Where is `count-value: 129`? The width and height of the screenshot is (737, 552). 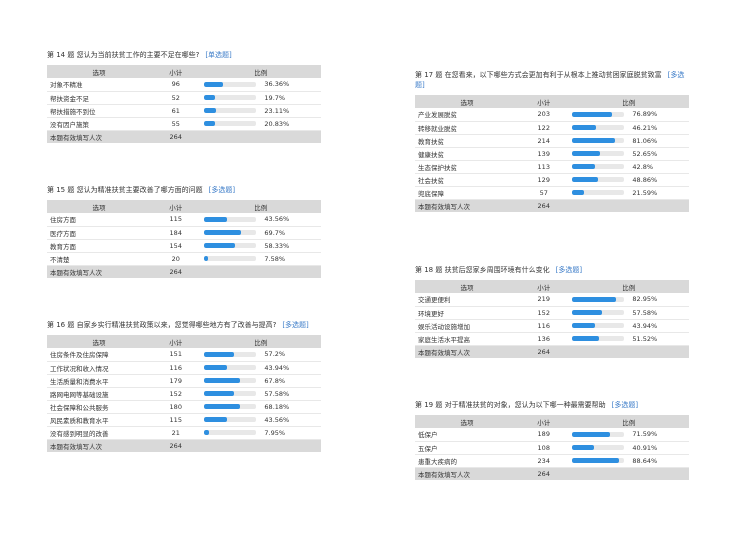 count-value: 129 is located at coordinates (544, 180).